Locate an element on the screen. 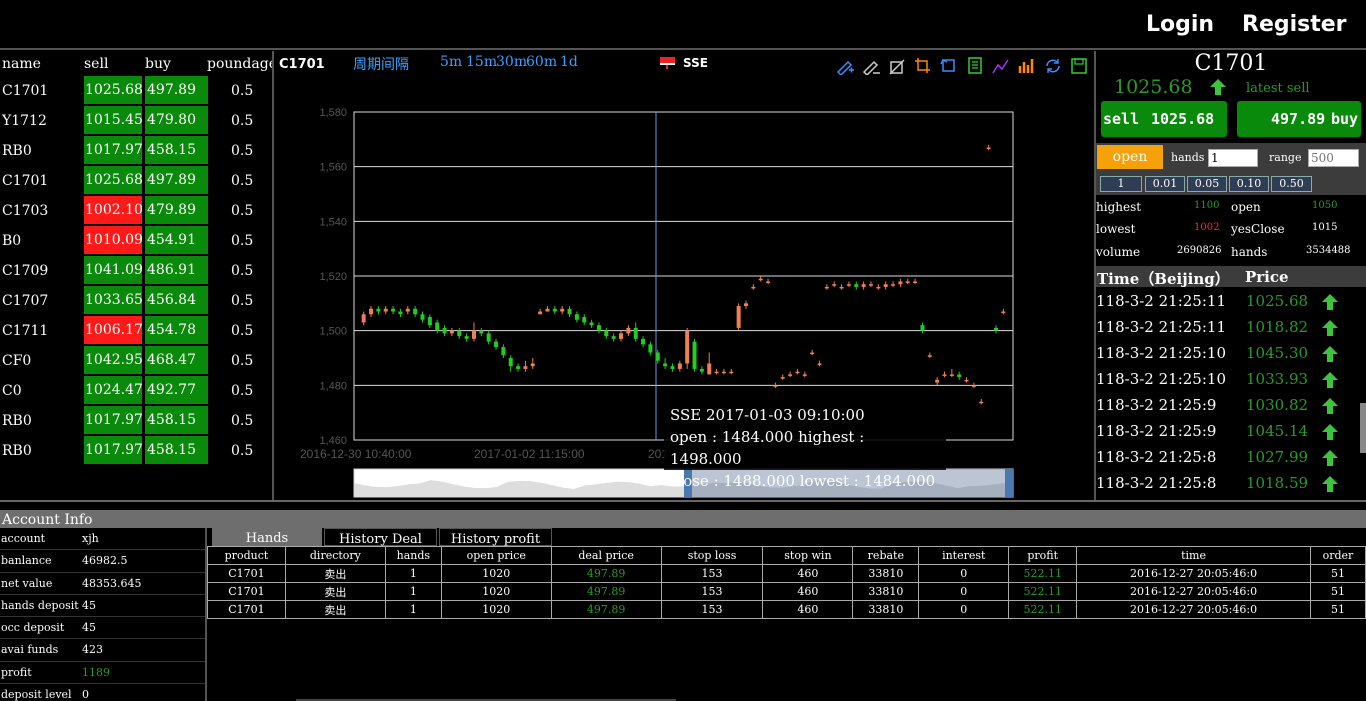 The width and height of the screenshot is (1366, 701). y-tick-label: 1,520 is located at coordinates (333, 277).